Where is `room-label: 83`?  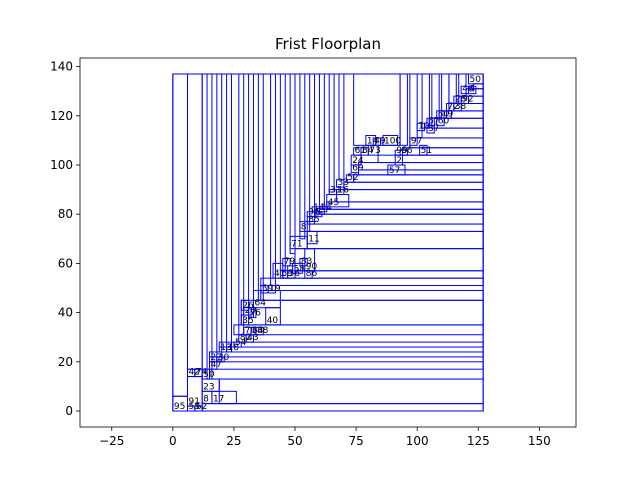 room-label: 83 is located at coordinates (306, 262).